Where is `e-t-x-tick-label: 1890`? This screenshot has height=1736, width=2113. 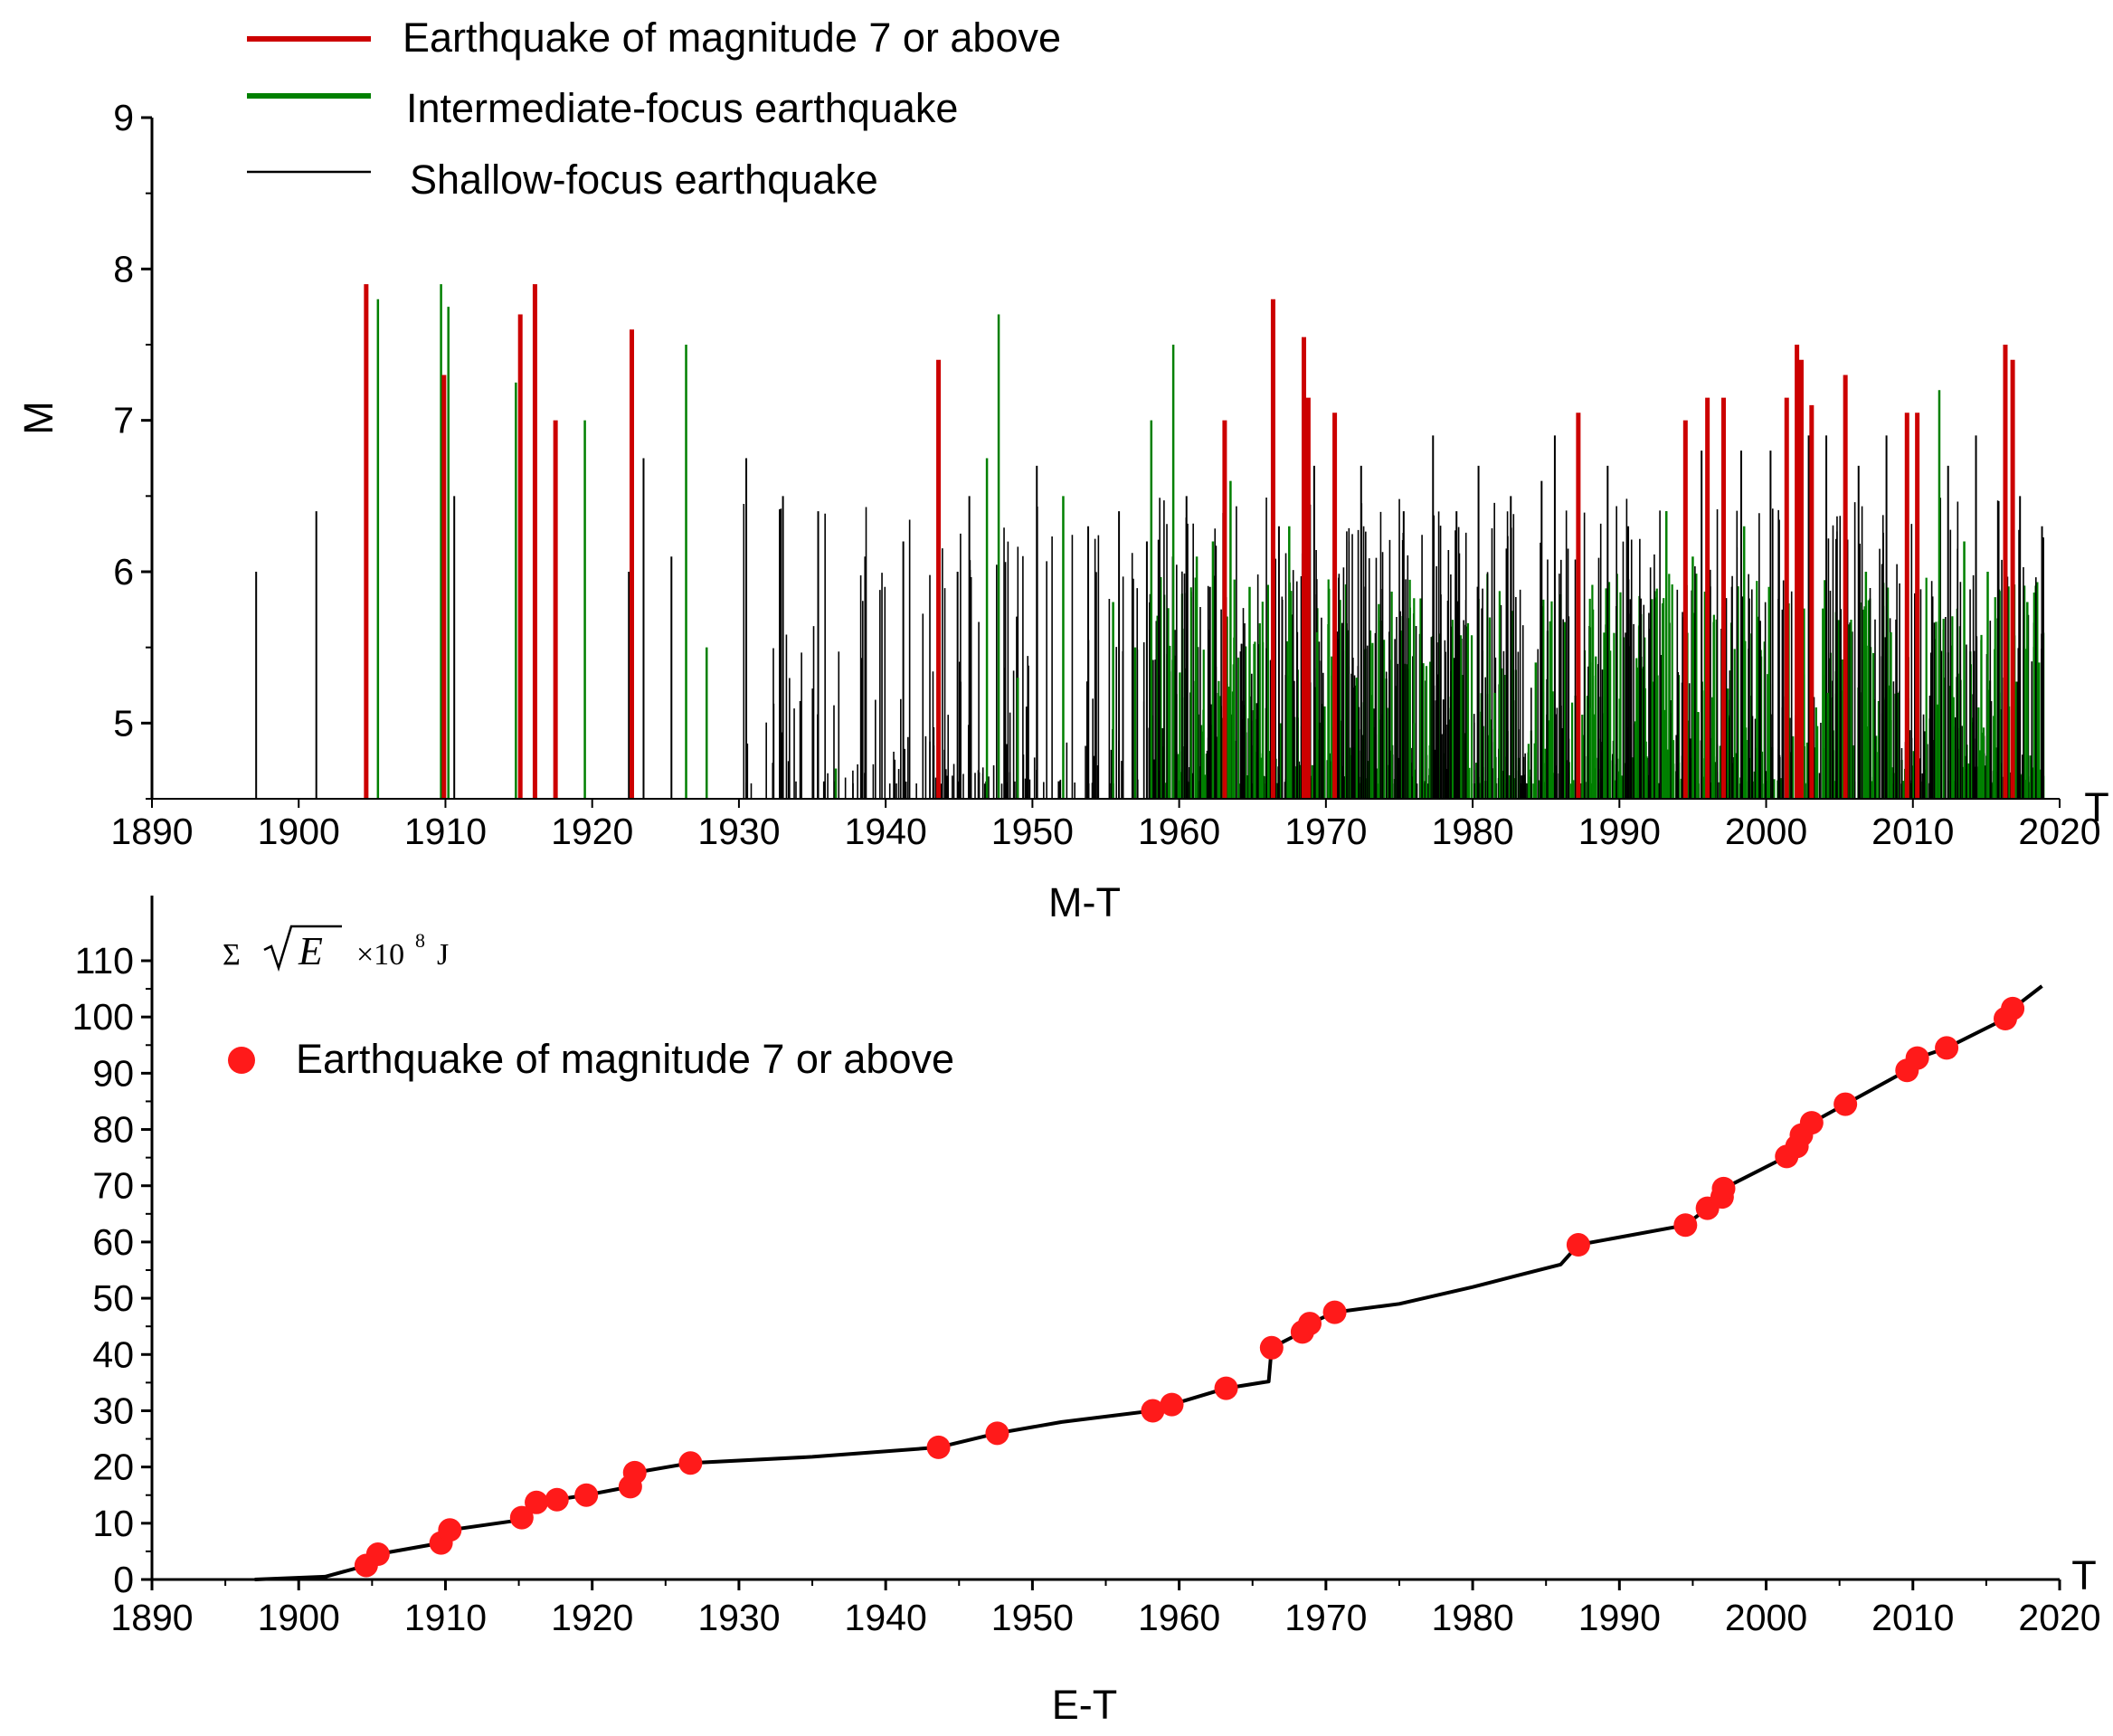
e-t-x-tick-label: 1890 is located at coordinates (151, 1617).